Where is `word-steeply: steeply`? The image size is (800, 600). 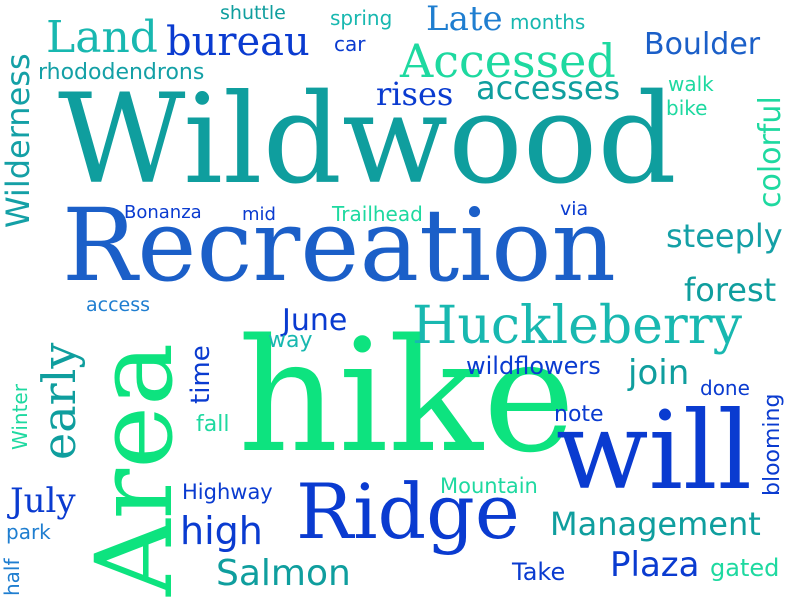
word-steeply: steeply is located at coordinates (724, 236).